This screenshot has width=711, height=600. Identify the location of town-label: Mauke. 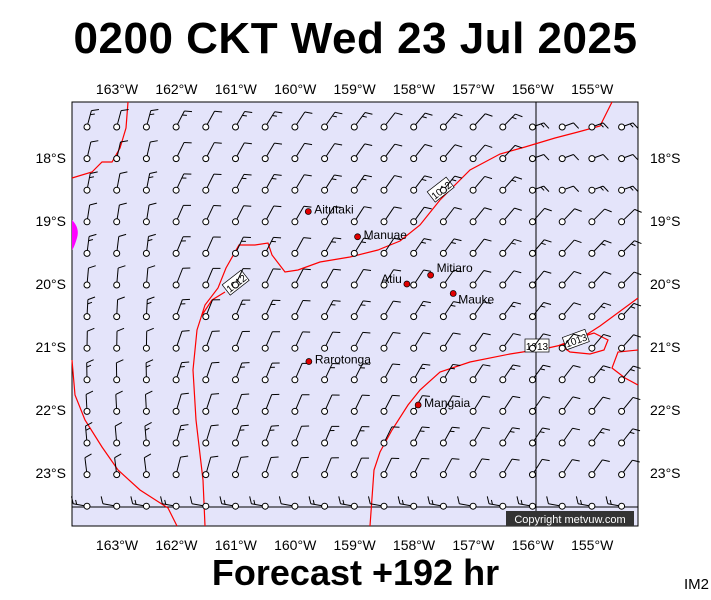
(476, 299).